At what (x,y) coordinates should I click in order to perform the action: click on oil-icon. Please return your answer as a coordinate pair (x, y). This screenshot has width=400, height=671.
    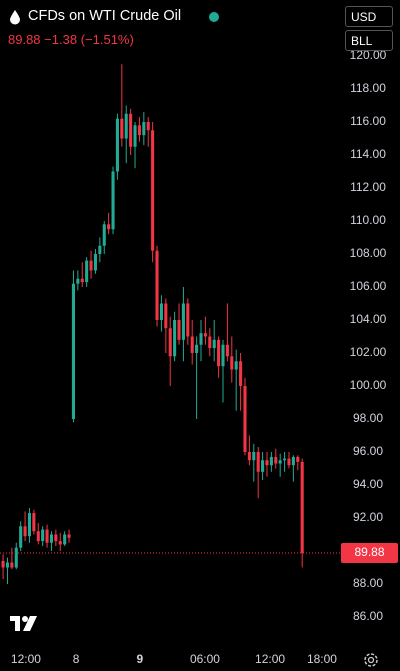
    Looking at the image, I should click on (15, 17).